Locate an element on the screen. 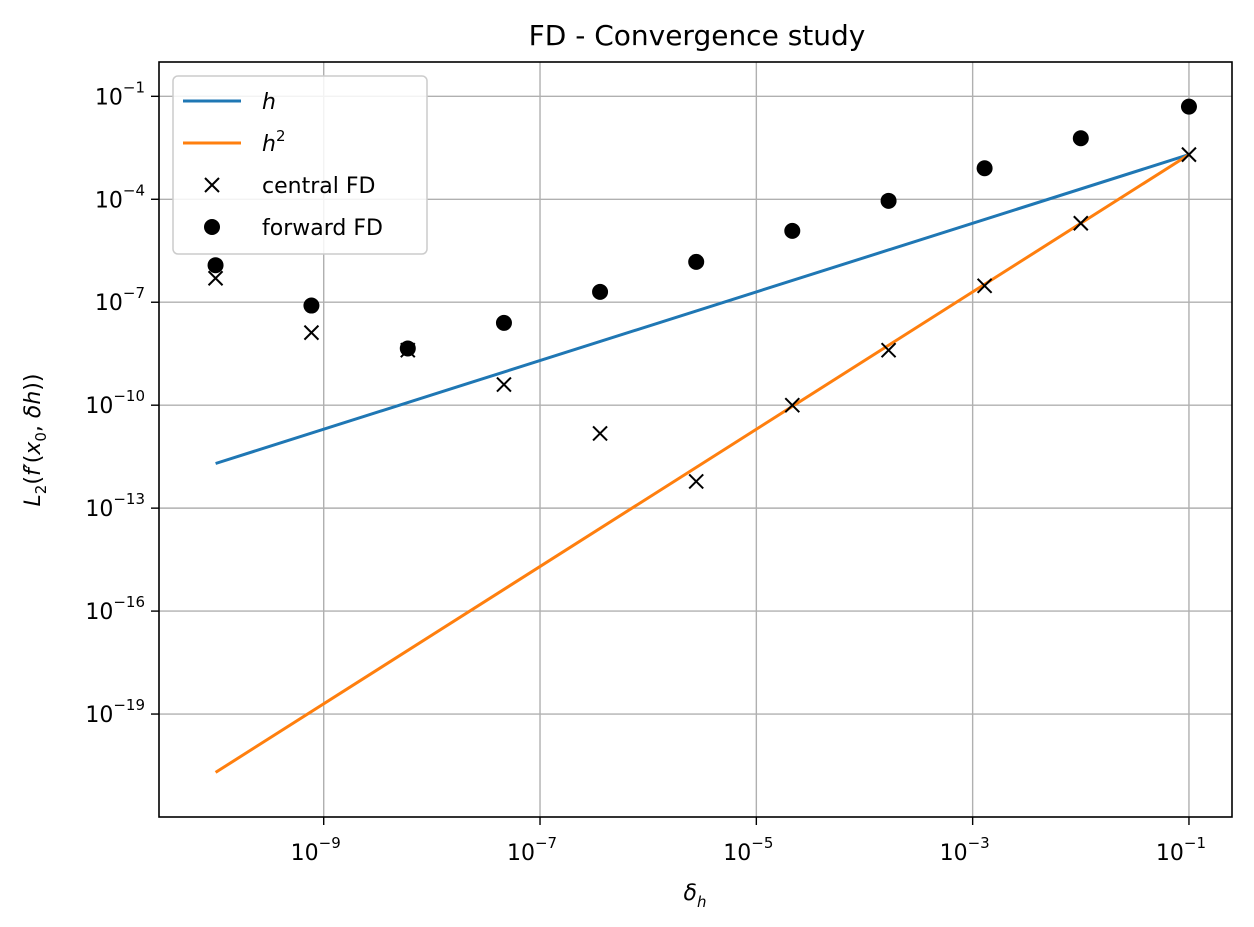  y-axis-label: L2(f′(x0, δh)) is located at coordinates (35, 440).